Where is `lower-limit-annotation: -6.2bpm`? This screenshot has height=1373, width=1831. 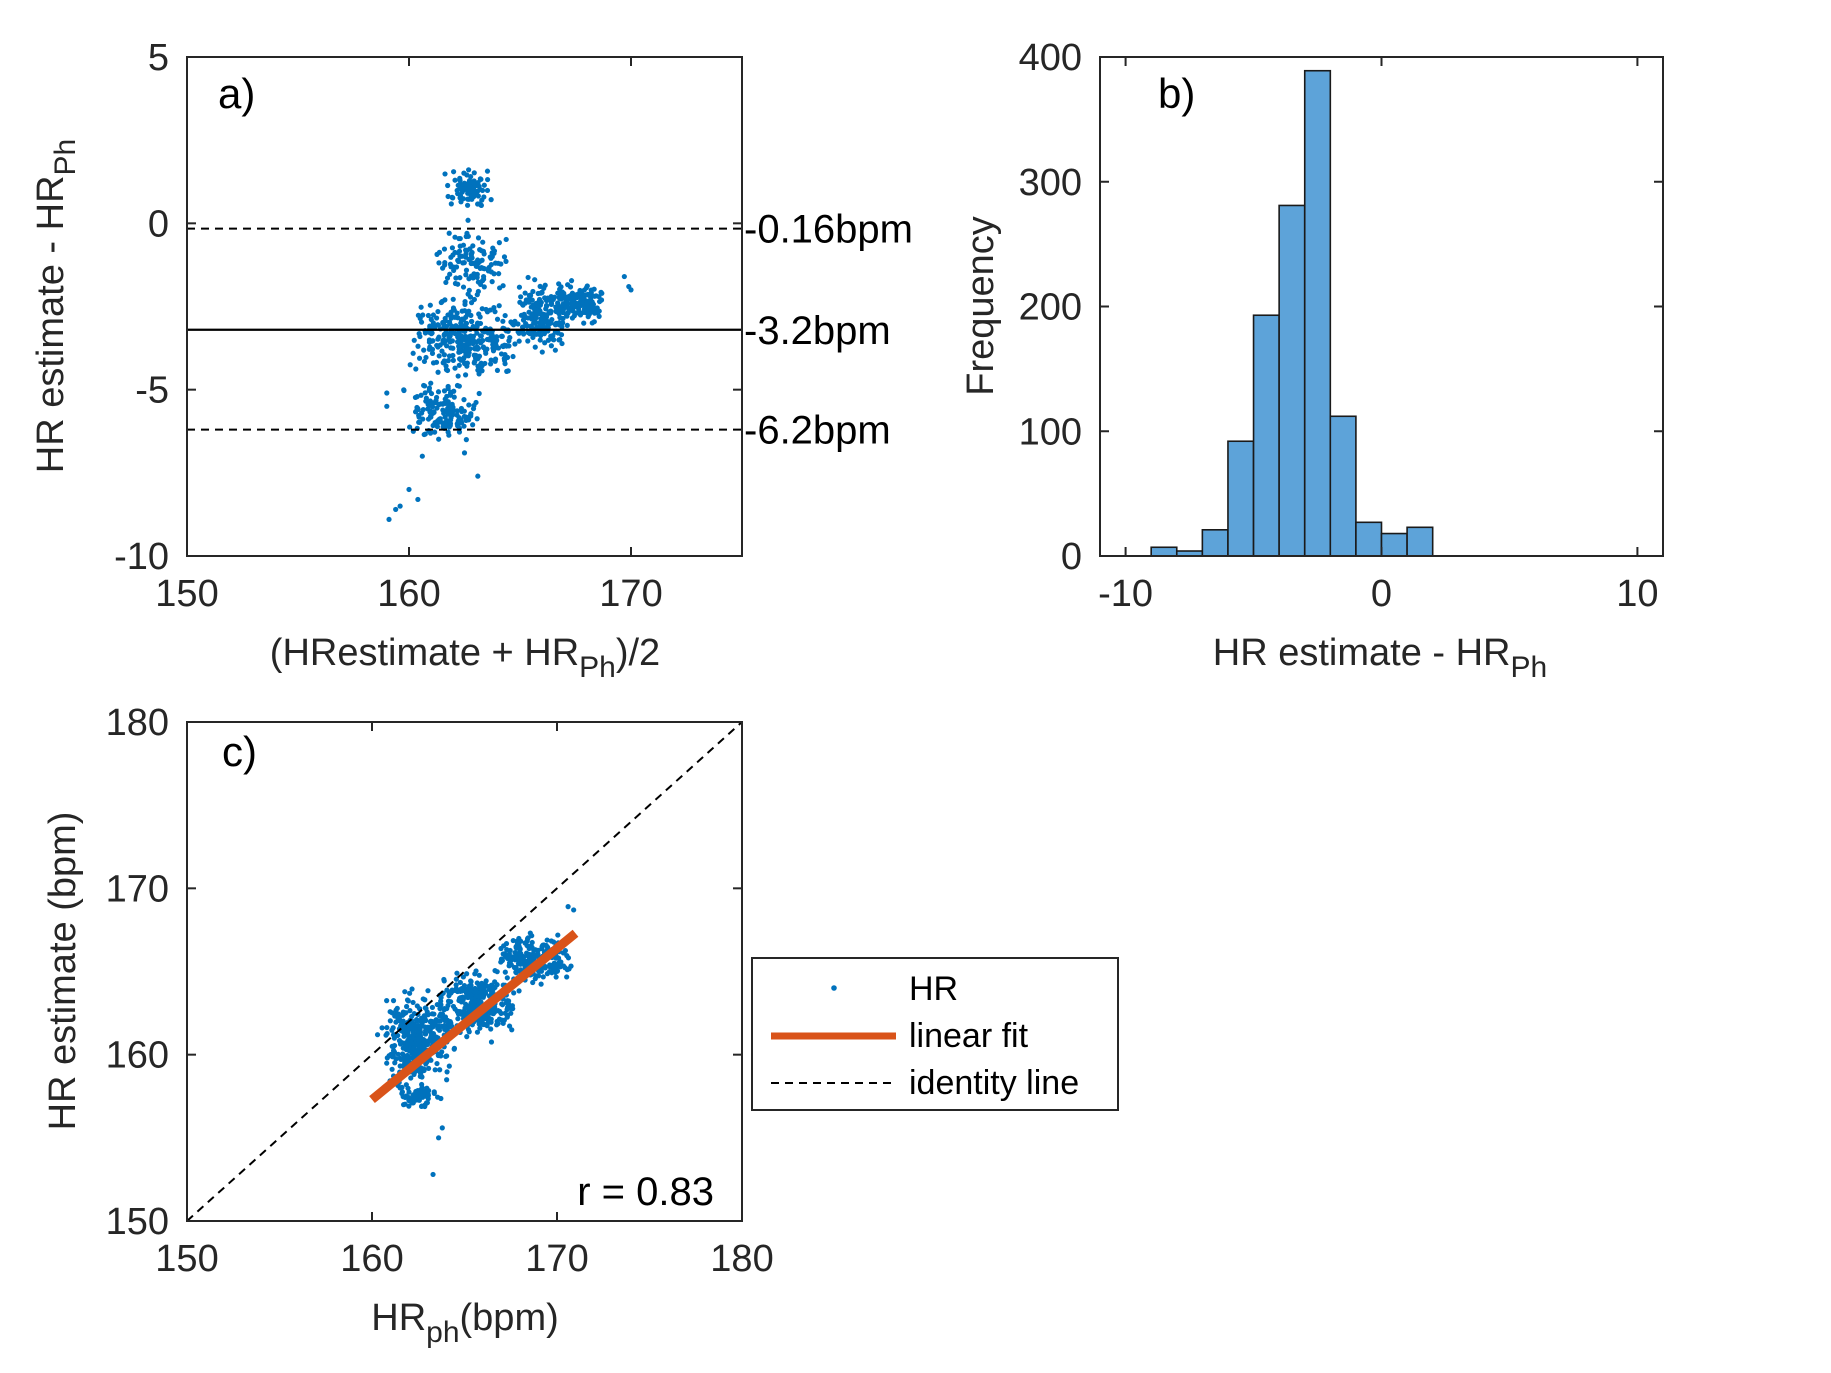 lower-limit-annotation: -6.2bpm is located at coordinates (817, 431).